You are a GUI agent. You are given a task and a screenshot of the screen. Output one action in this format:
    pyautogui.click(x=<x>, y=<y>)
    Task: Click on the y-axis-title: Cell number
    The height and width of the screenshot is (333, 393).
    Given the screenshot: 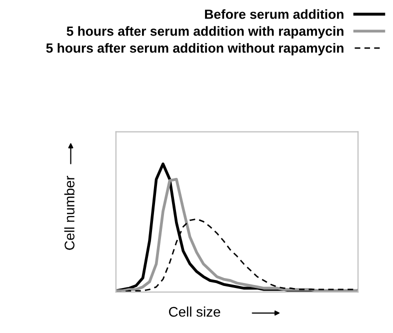 What is the action you would take?
    pyautogui.click(x=69, y=213)
    